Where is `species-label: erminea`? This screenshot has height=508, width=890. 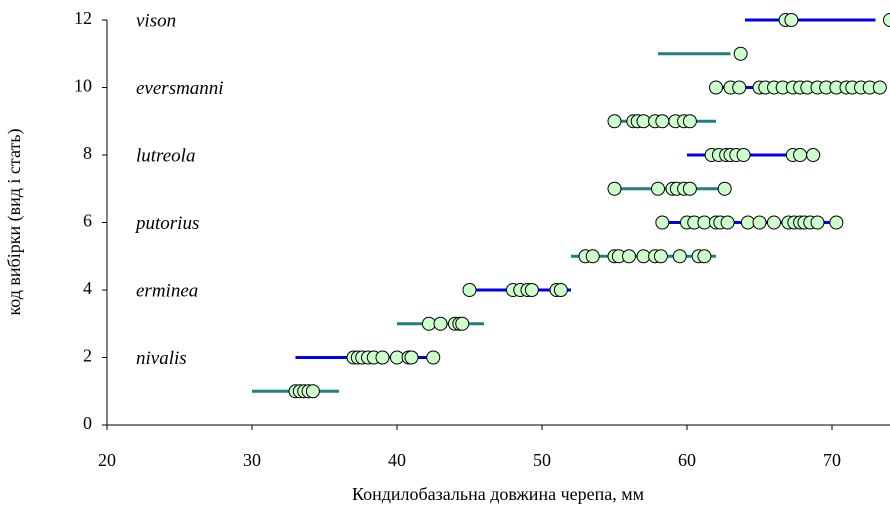 species-label: erminea is located at coordinates (167, 290).